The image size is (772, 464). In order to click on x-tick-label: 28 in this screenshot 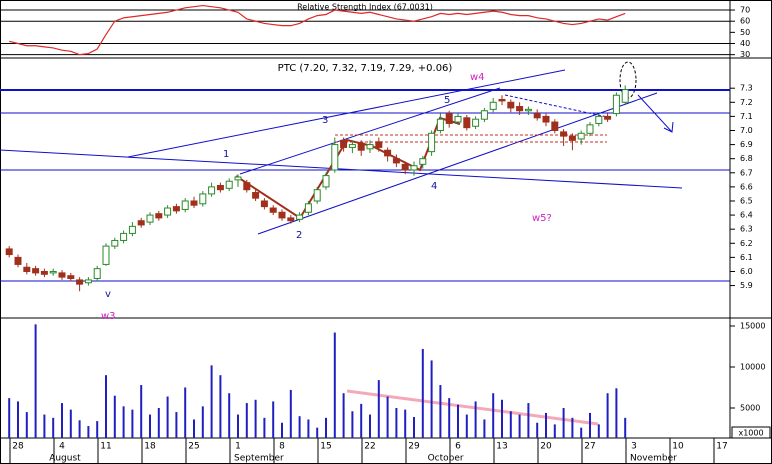, I will do `click(18, 447)`.